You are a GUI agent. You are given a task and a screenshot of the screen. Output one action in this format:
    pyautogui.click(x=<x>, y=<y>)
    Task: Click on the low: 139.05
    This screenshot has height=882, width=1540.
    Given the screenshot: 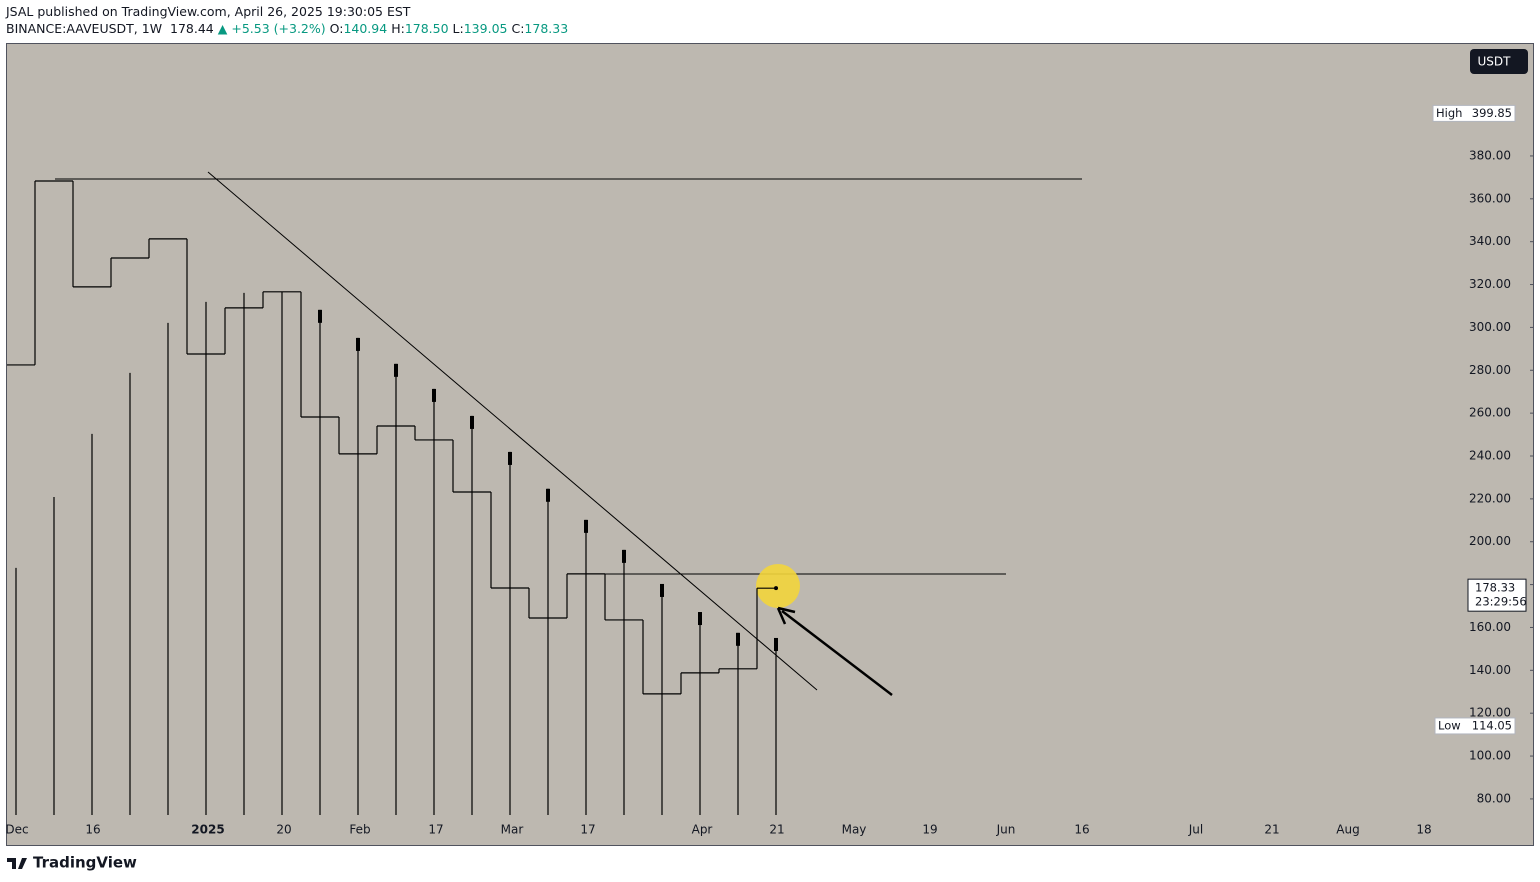 What is the action you would take?
    pyautogui.click(x=485, y=28)
    